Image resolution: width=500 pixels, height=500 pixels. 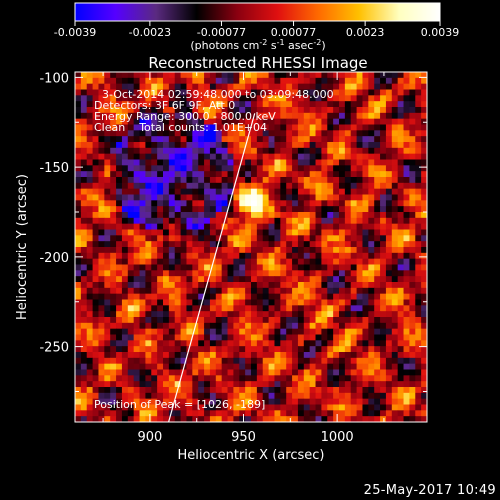 What do you see at coordinates (257, 23) in the screenshot?
I see `colorbar-ticks` at bounding box center [257, 23].